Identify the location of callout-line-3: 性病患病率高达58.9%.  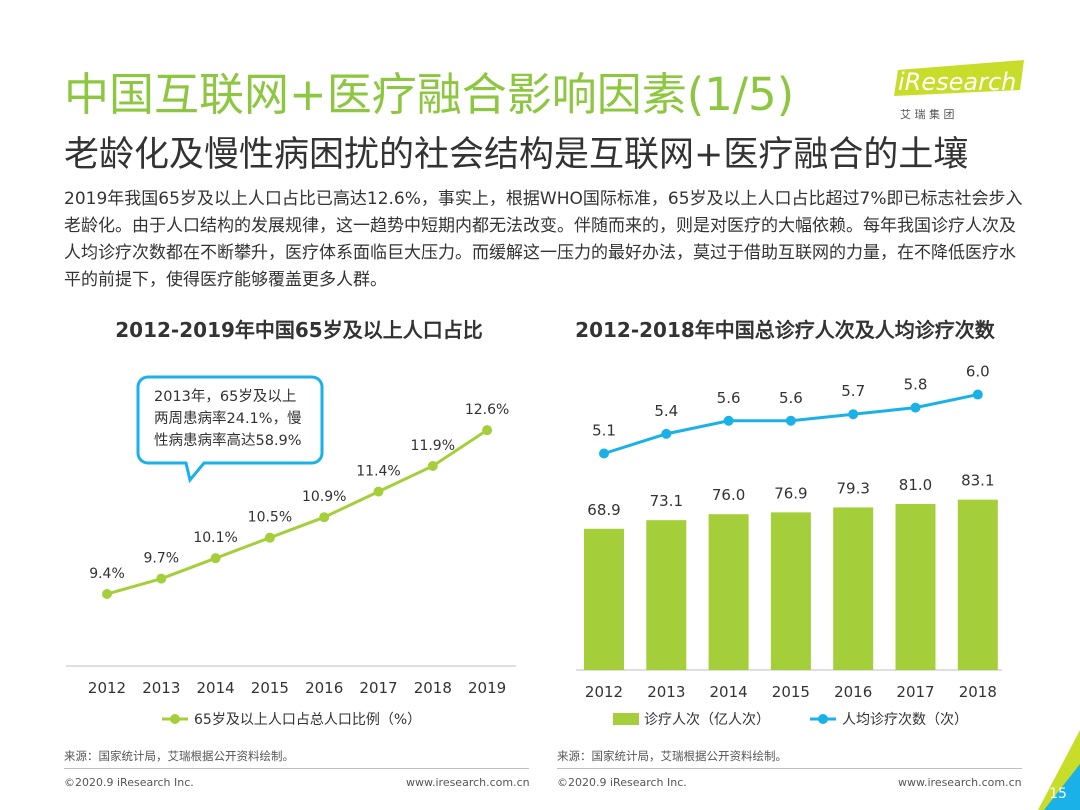
(228, 440).